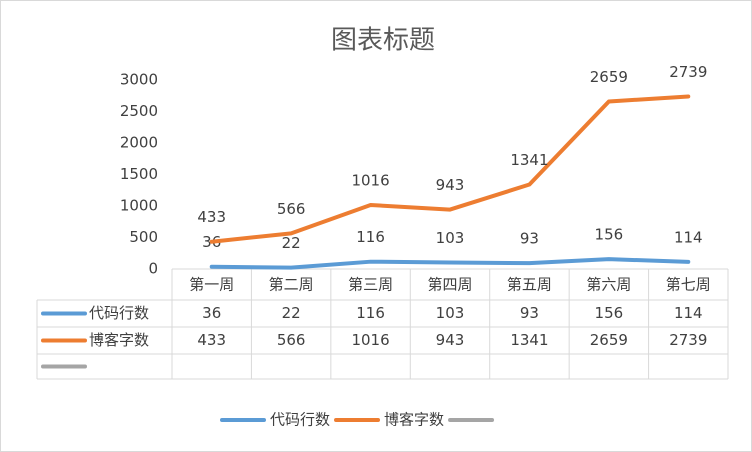 The image size is (752, 452). I want to click on table-cell: 93, so click(529, 313).